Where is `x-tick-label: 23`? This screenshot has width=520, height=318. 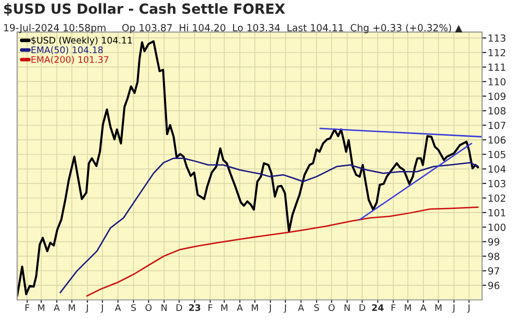
x-tick-label: 23 is located at coordinates (194, 308).